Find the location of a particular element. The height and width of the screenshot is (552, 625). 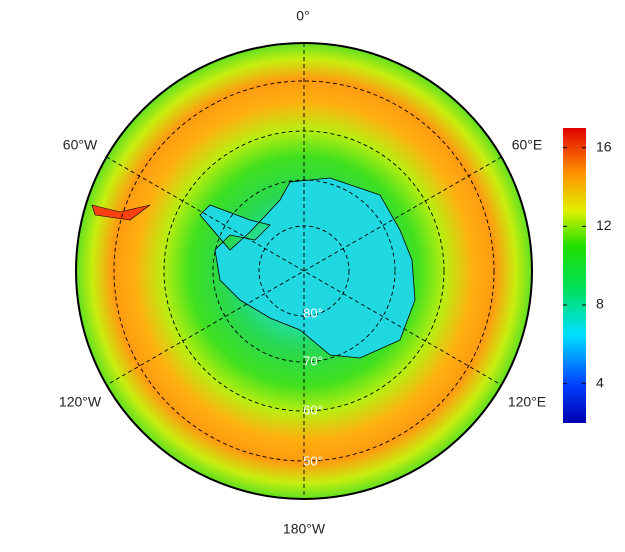

colorbar-tick-label: 8 is located at coordinates (600, 304).